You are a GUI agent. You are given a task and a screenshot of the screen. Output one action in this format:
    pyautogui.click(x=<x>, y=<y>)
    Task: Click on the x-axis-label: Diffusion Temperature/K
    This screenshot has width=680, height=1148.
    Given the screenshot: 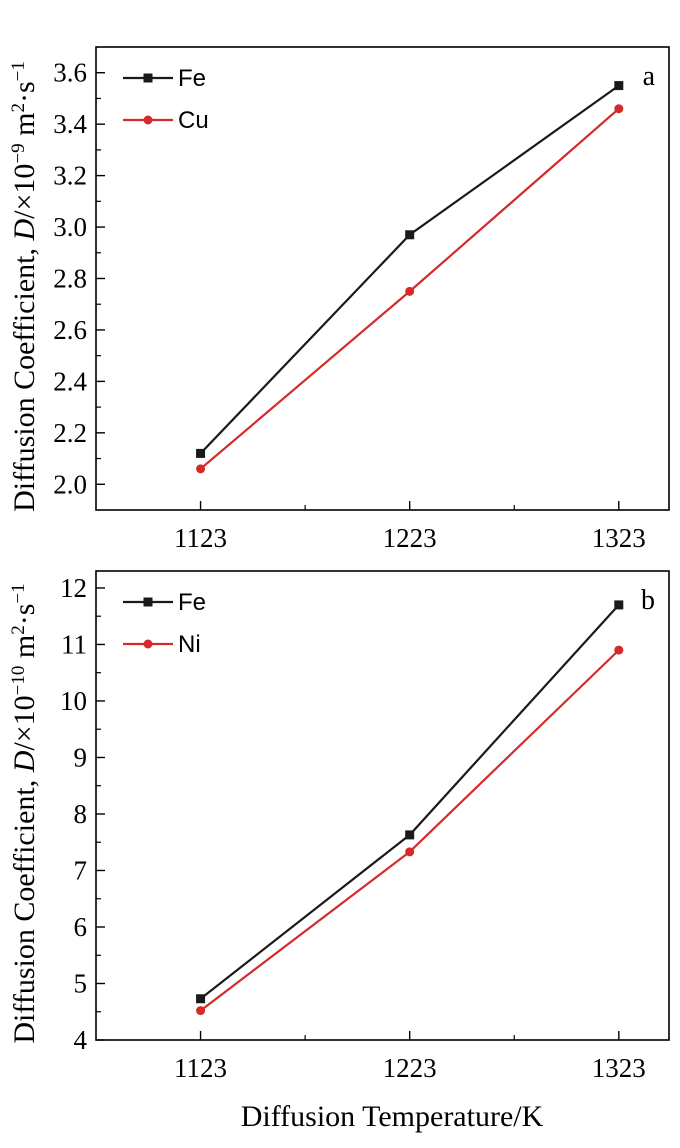 What is the action you would take?
    pyautogui.click(x=392, y=1116)
    